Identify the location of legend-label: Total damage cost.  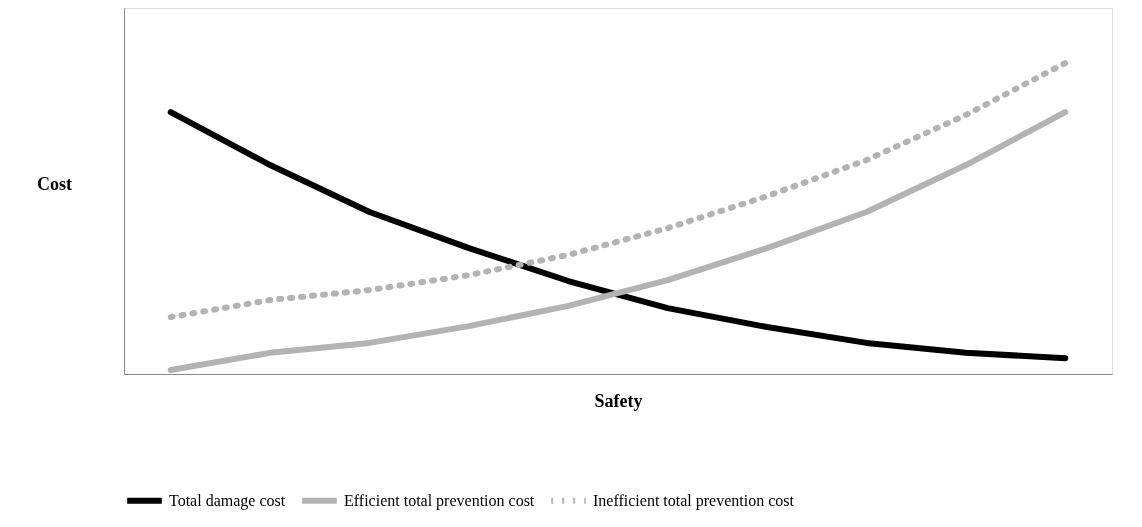
(227, 500).